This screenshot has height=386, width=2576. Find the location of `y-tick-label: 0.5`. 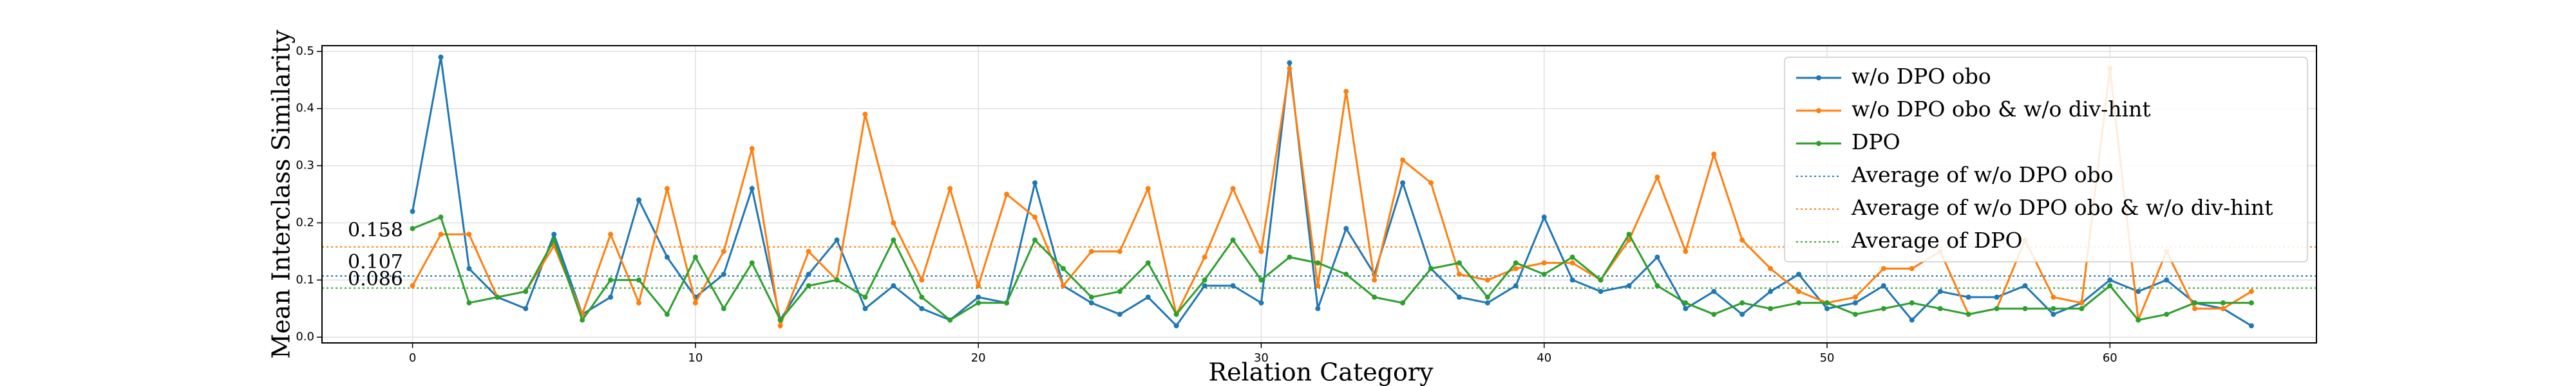

y-tick-label: 0.5 is located at coordinates (305, 51).